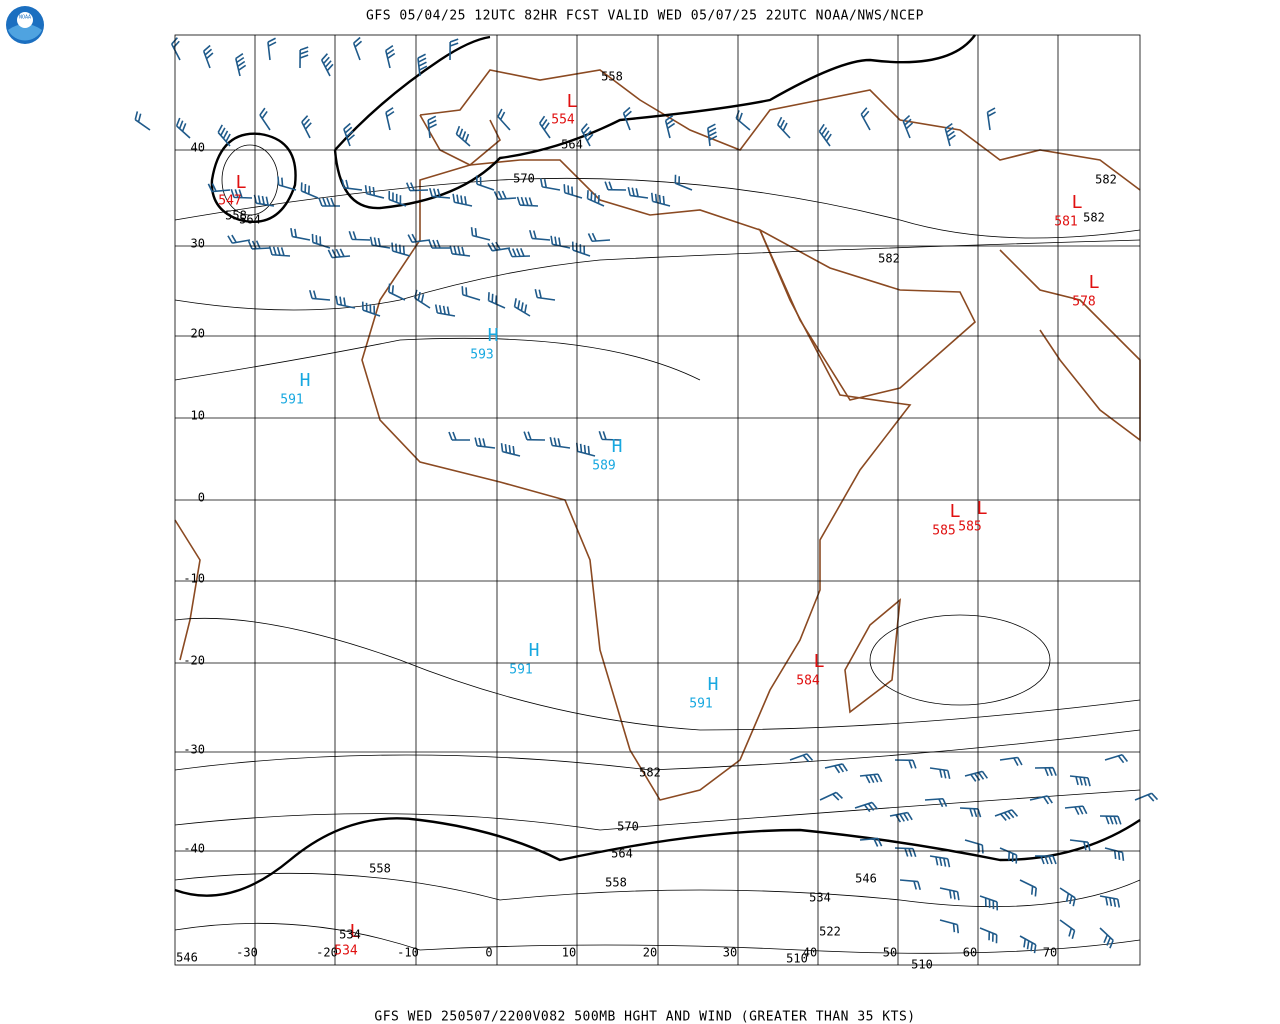 Image resolution: width=1280 pixels, height=1024 pixels. Describe the element at coordinates (488, 953) in the screenshot. I see `lon-label: 0` at that location.